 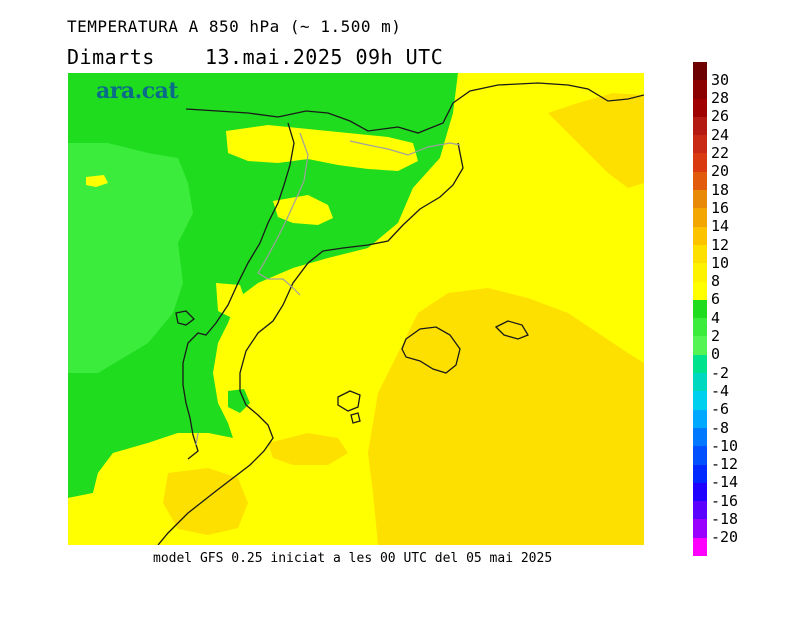 I want to click on colorbar-tick-label: 28, so click(x=720, y=98).